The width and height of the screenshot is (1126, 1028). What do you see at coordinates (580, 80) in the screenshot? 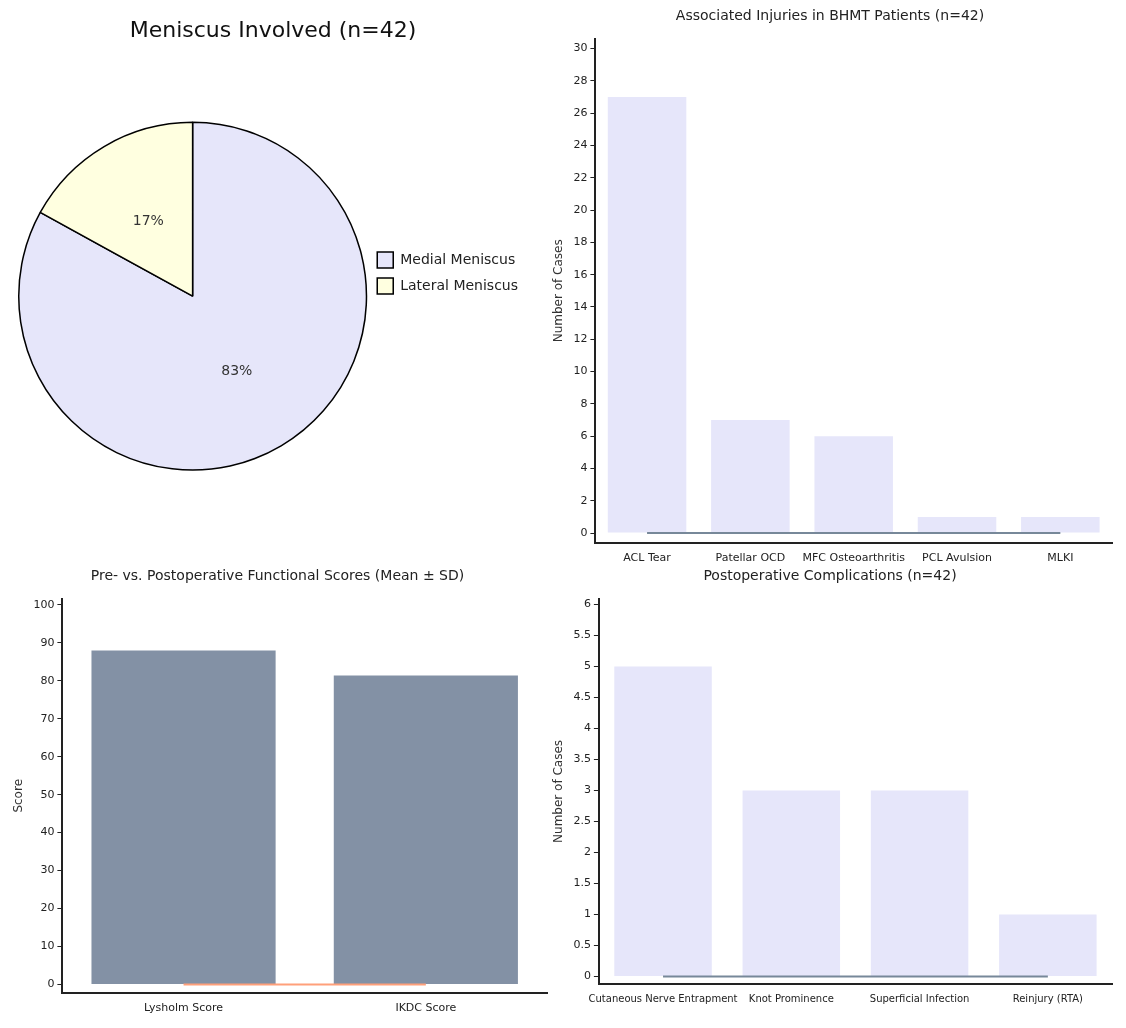
I see `y-tick-label: 28` at bounding box center [580, 80].